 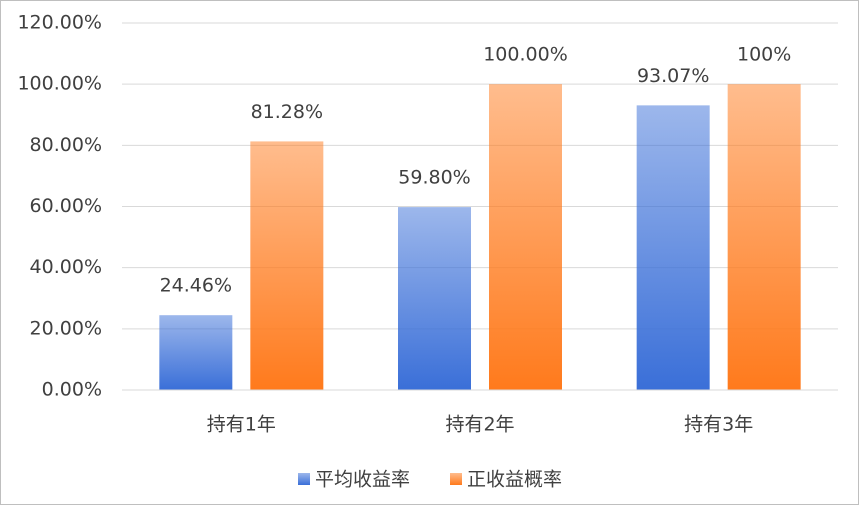 What do you see at coordinates (673, 76) in the screenshot?
I see `data-label: 93.07%` at bounding box center [673, 76].